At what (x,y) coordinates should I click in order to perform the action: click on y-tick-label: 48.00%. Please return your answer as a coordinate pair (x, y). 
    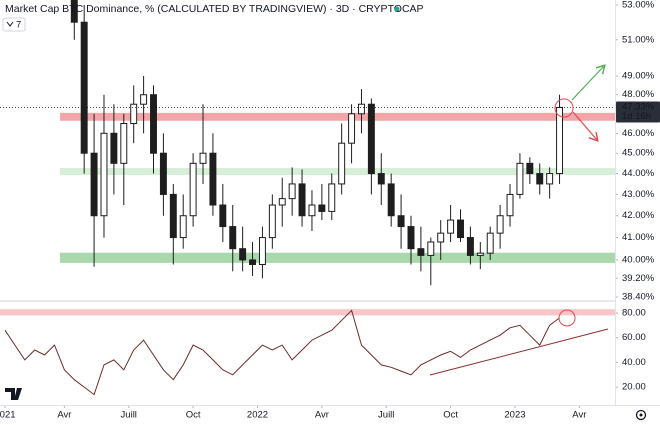
    Looking at the image, I should click on (638, 94).